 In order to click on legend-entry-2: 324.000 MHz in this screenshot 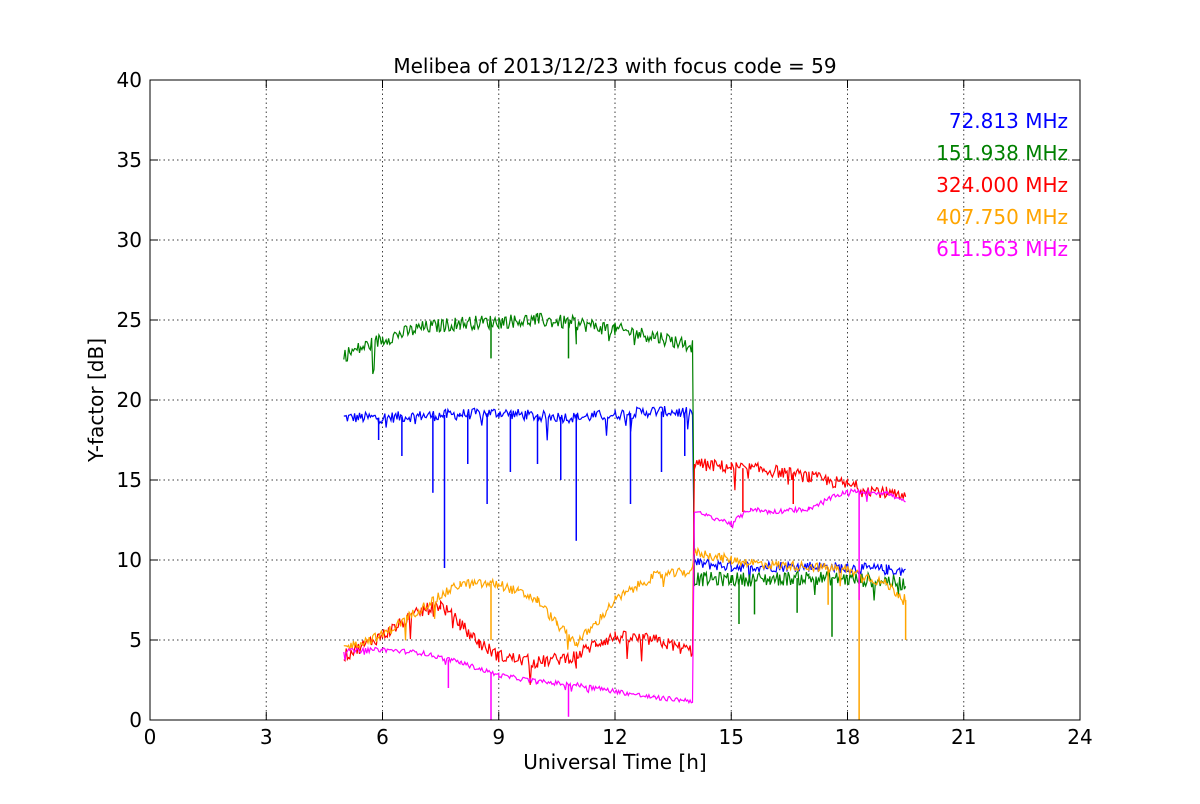, I will do `click(1002, 185)`.